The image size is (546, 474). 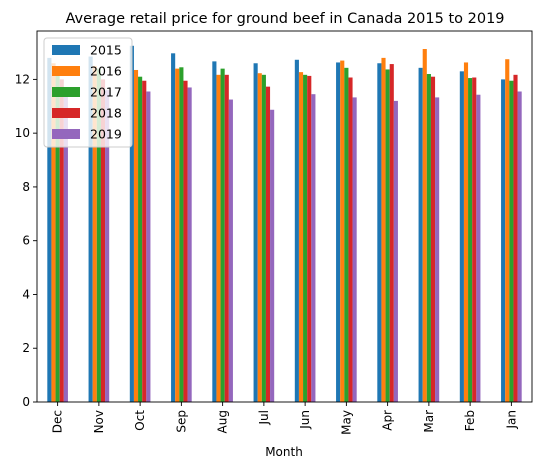 What do you see at coordinates (259, 238) in the screenshot?
I see `bar-2016-jul` at bounding box center [259, 238].